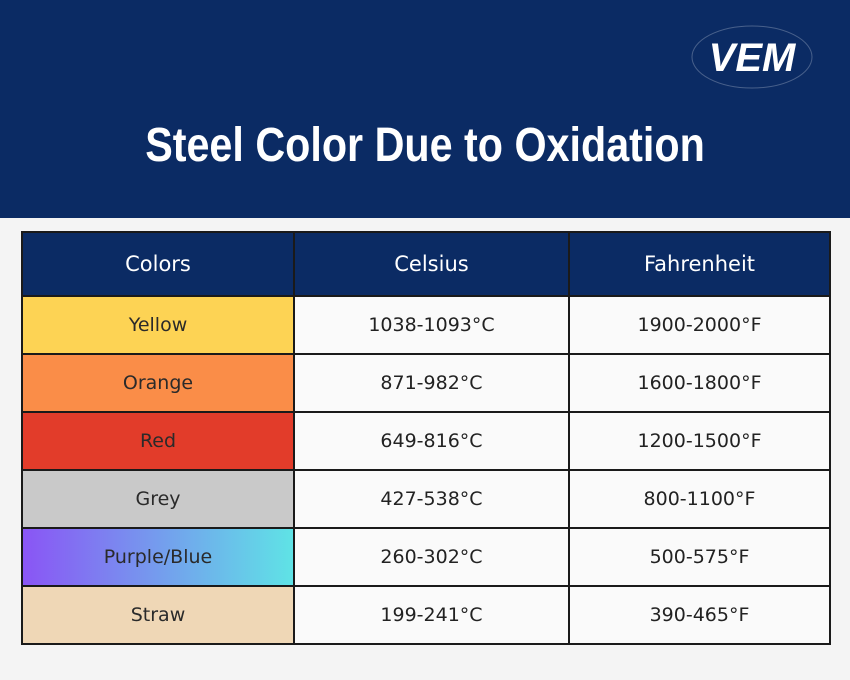 Image resolution: width=850 pixels, height=680 pixels. I want to click on table-row: Red 649-816°C 1200-1500°F, so click(426, 441).